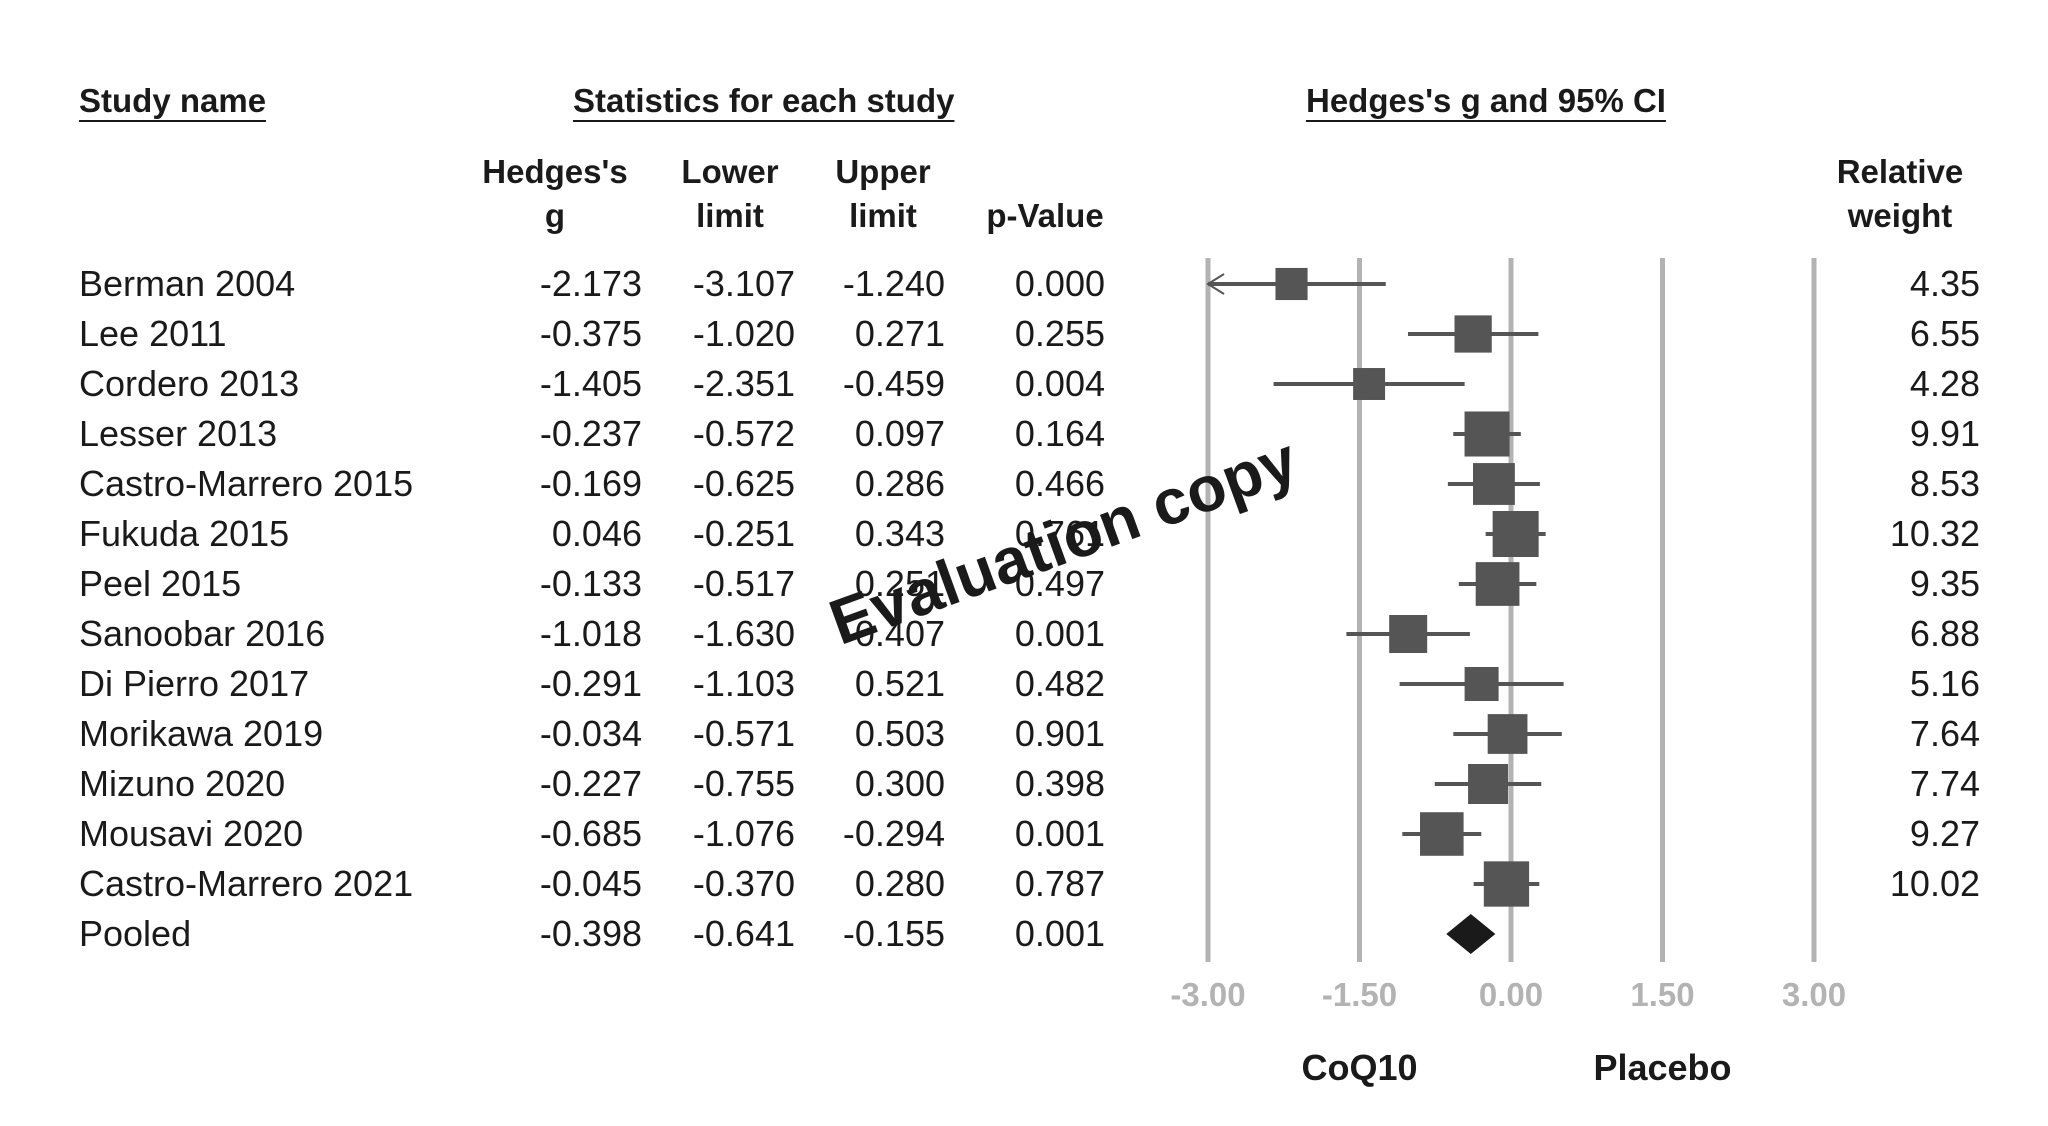  Describe the element at coordinates (184, 533) in the screenshot. I see `row-study: Fukuda 2015` at that location.